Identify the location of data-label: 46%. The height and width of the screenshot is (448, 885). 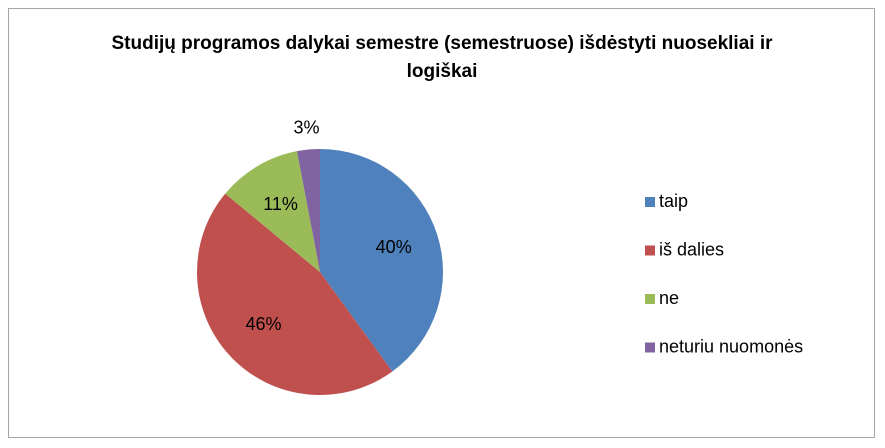
(263, 324).